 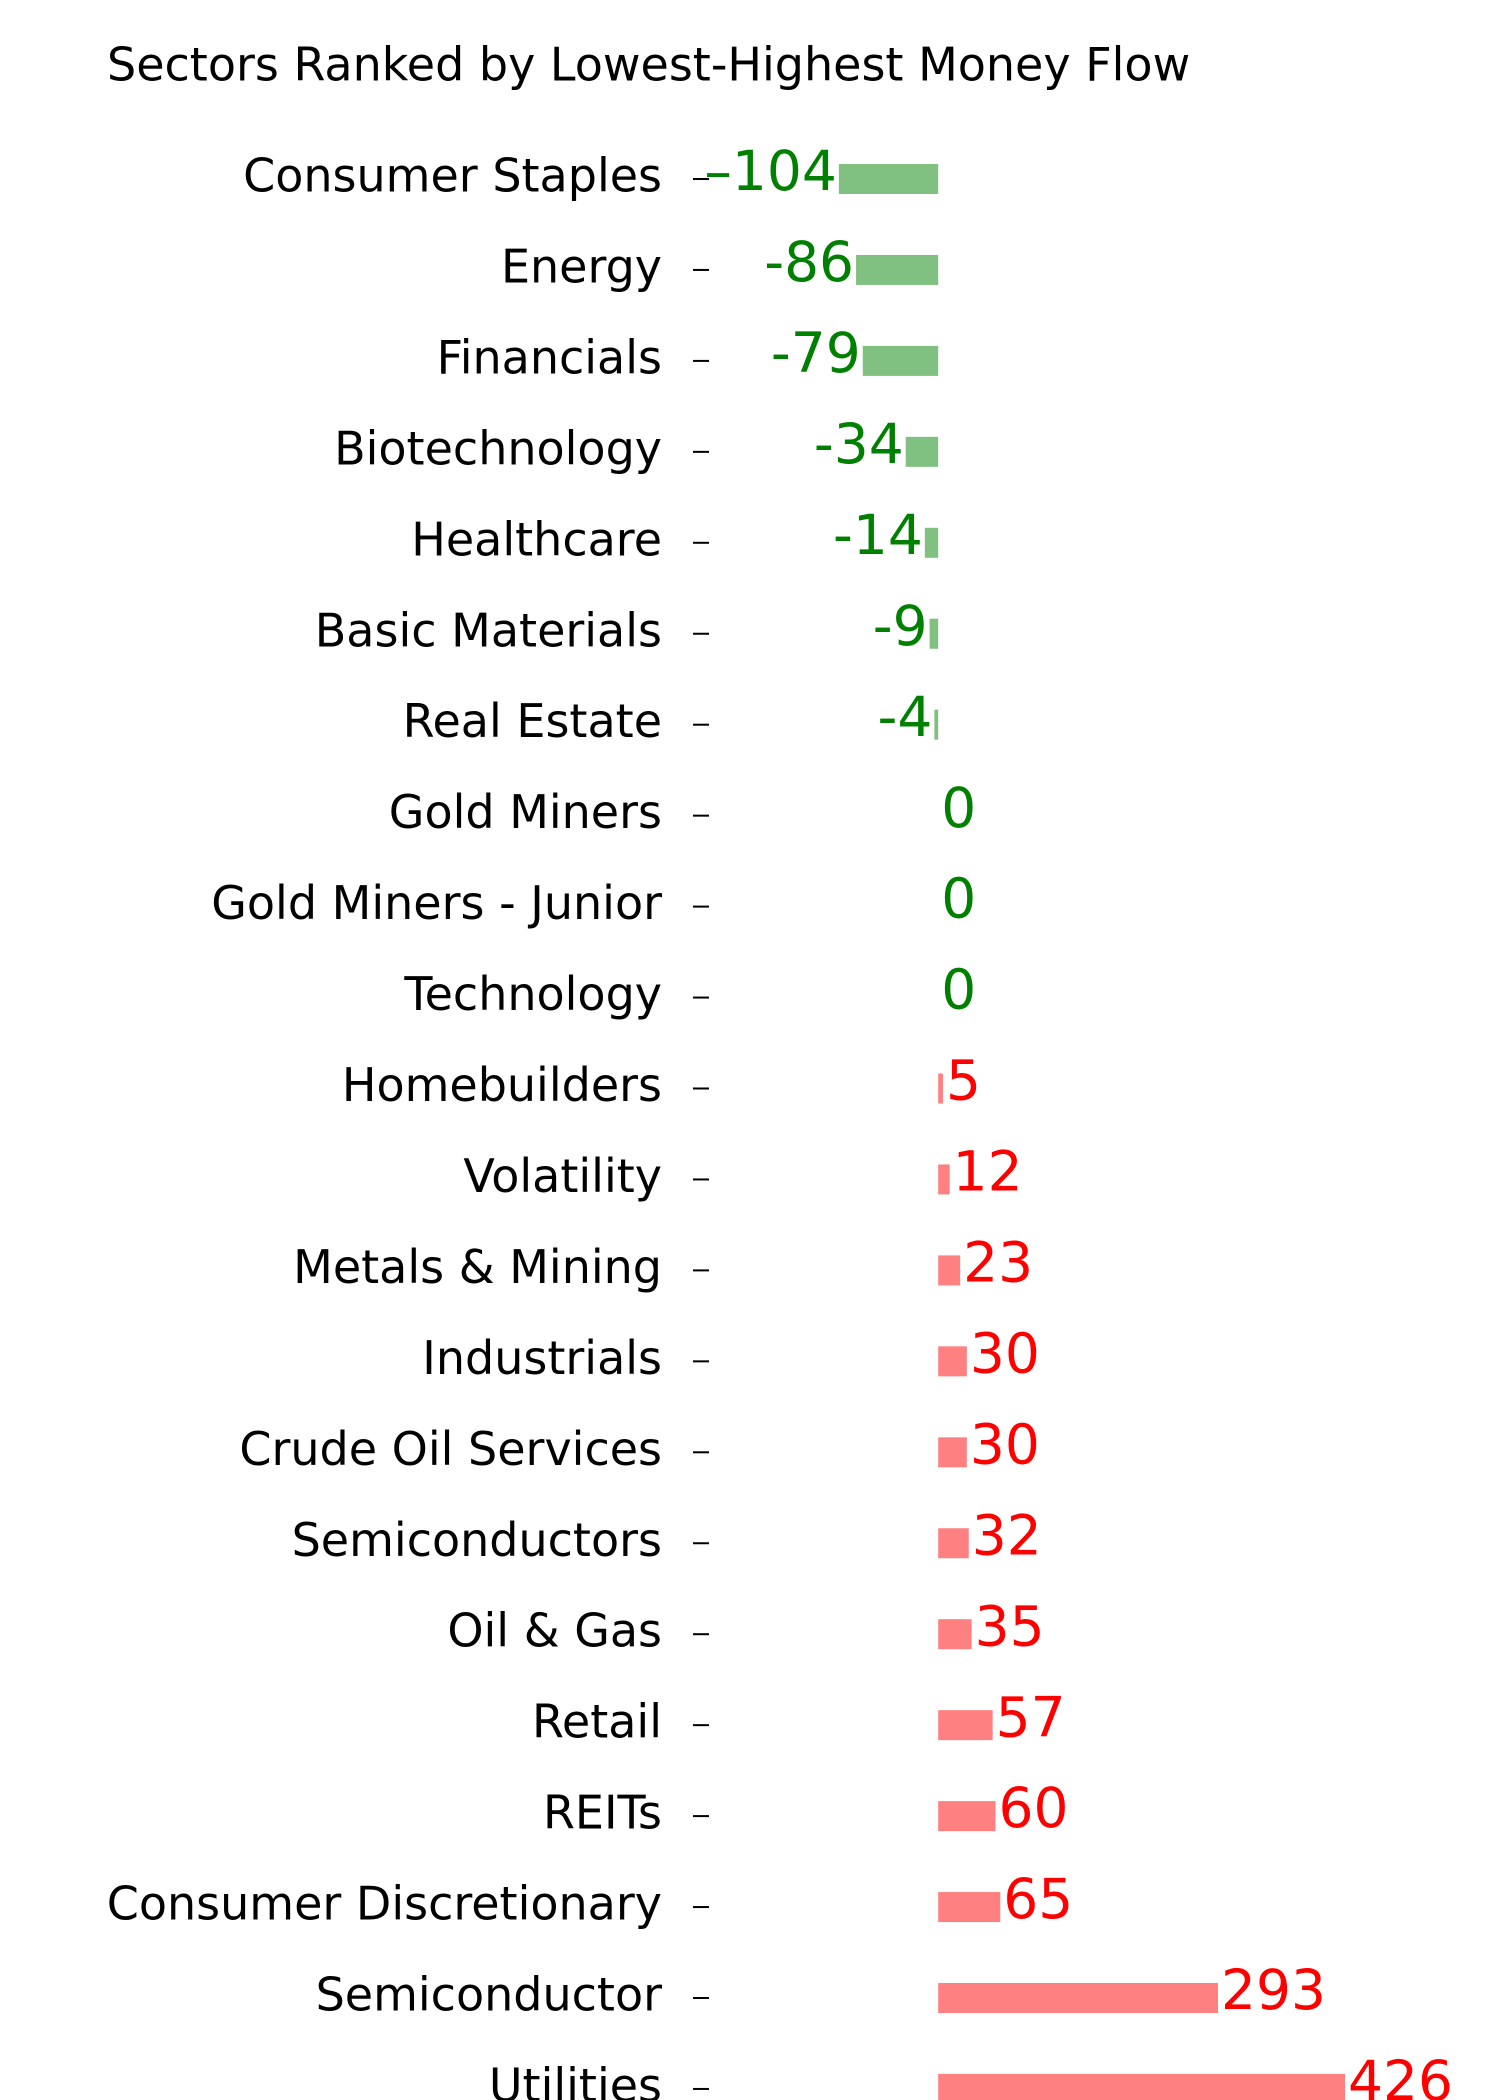 What do you see at coordinates (477, 1540) in the screenshot?
I see `y-tick-label: Semiconductors` at bounding box center [477, 1540].